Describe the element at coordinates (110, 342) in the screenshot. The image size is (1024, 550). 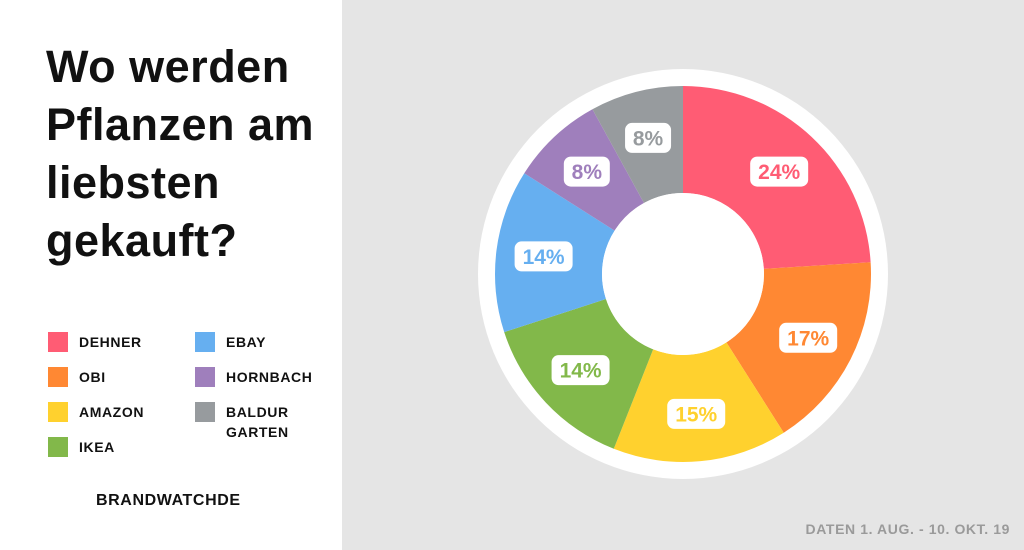
I see `legend-label: DEHNER` at that location.